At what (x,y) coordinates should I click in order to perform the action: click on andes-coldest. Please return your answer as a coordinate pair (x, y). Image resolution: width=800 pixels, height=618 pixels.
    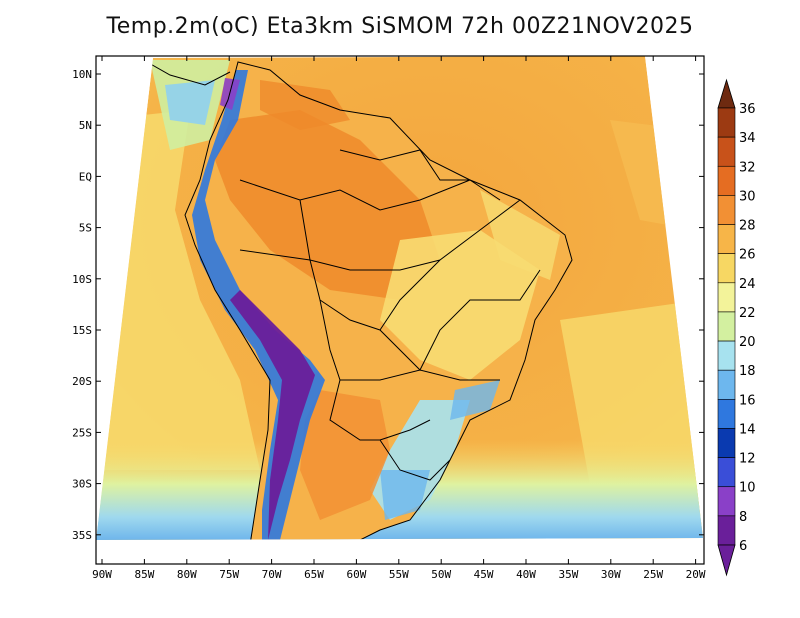
    Looking at the image, I should click on (272, 415).